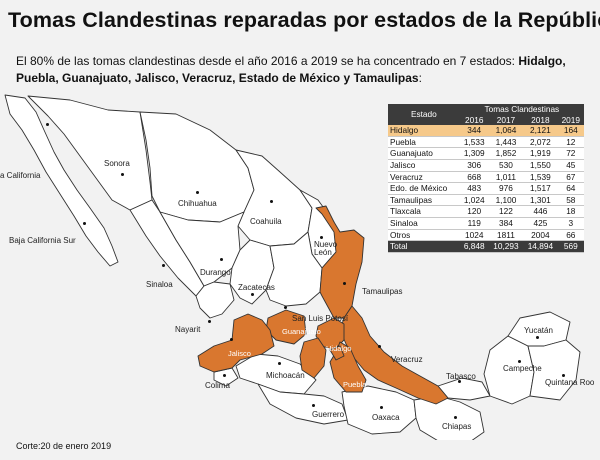 The height and width of the screenshot is (460, 600). Describe the element at coordinates (266, 221) in the screenshot. I see `label-coahuila: Coahuila` at that location.